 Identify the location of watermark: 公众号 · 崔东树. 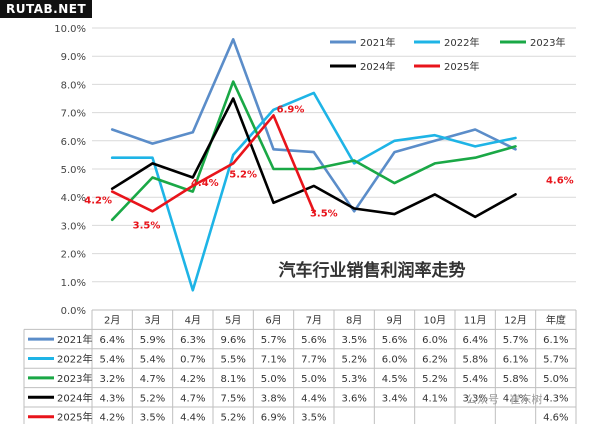
(504, 399).